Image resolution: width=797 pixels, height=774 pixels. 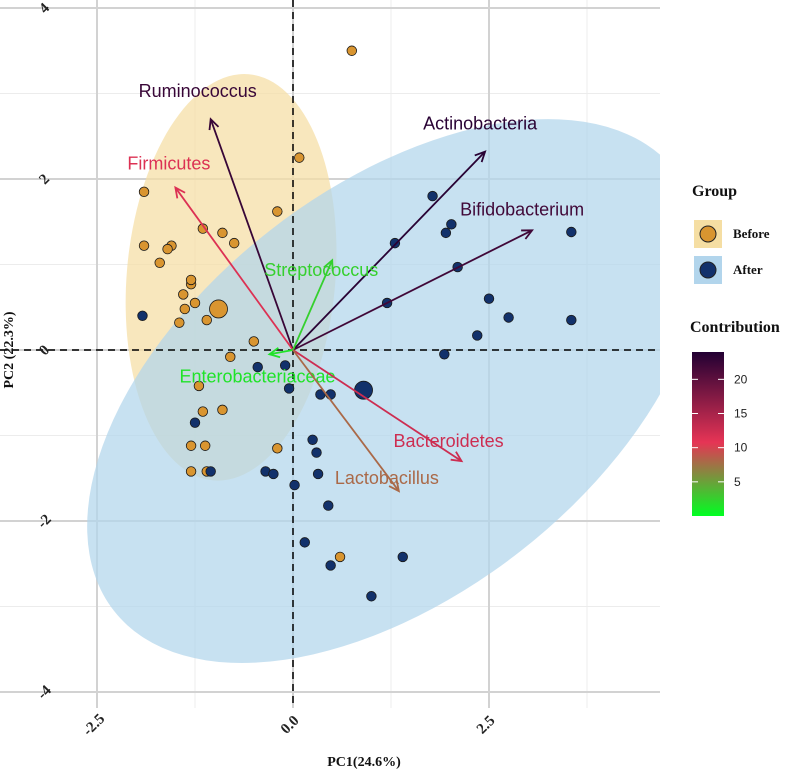 I want to click on arrow-label-firmicutes: Firmicutes, so click(x=168, y=164).